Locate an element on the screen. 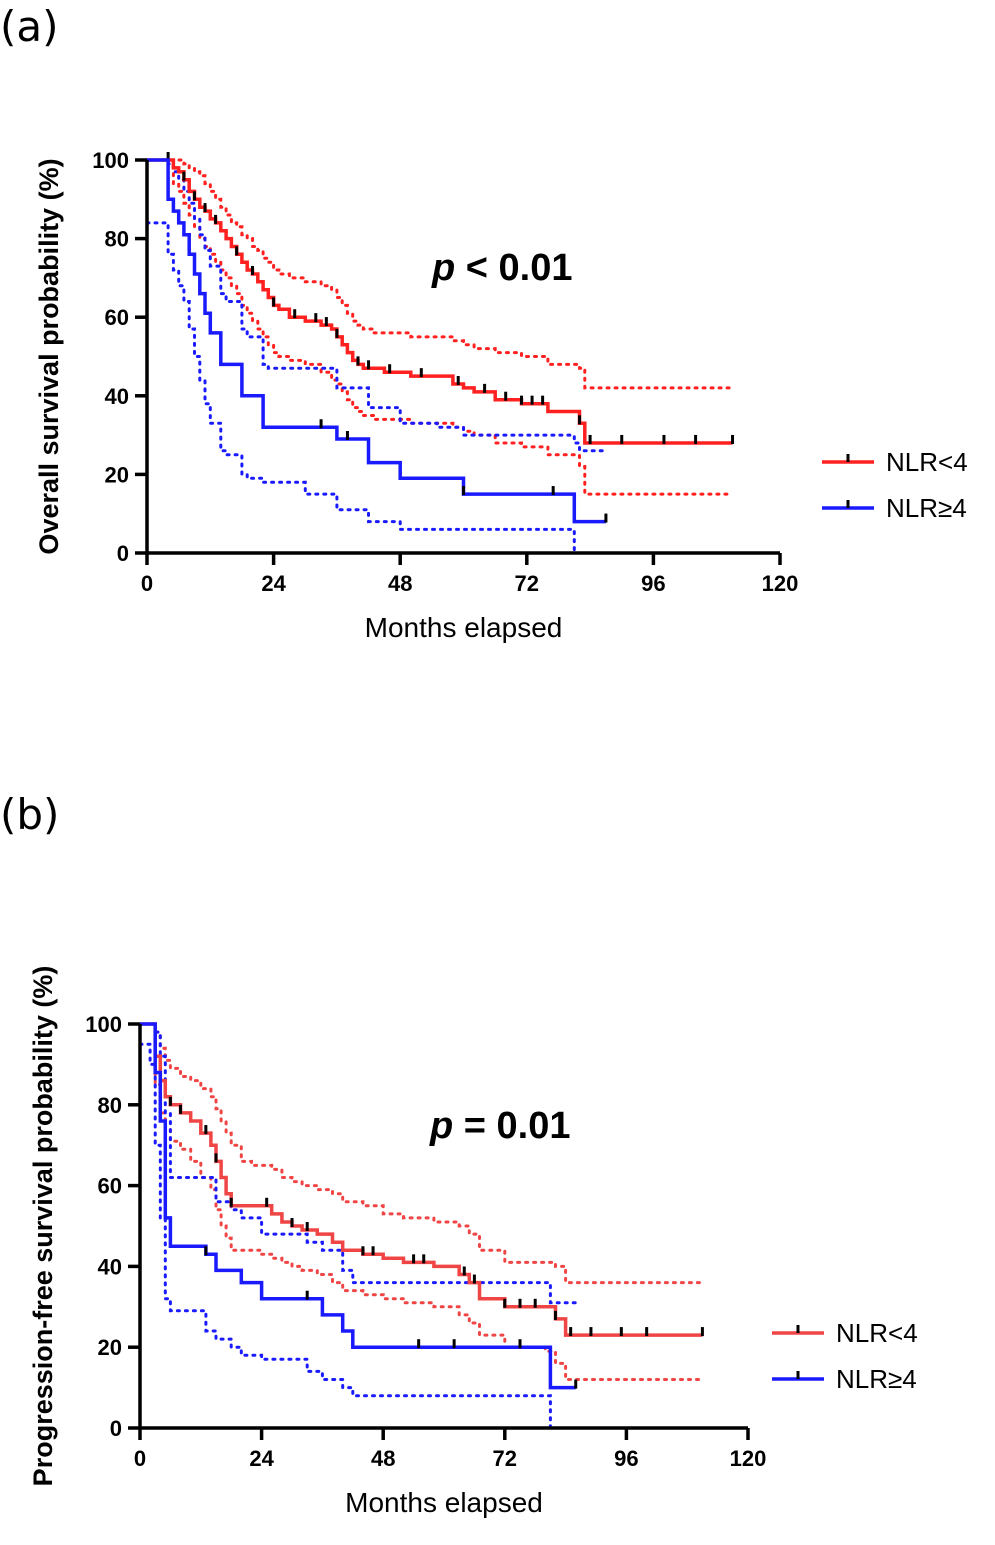 Image resolution: width=995 pixels, height=1545 pixels. p-value-annotation: p = 0.01 is located at coordinates (499, 1126).